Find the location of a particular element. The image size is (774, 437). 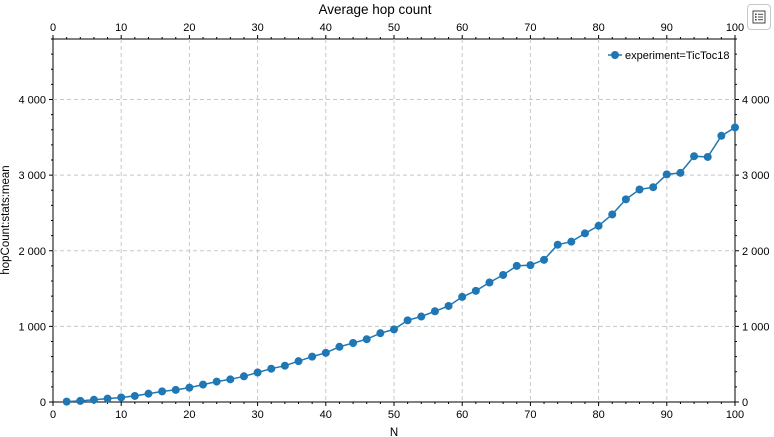

x-axis-label: N is located at coordinates (394, 432).